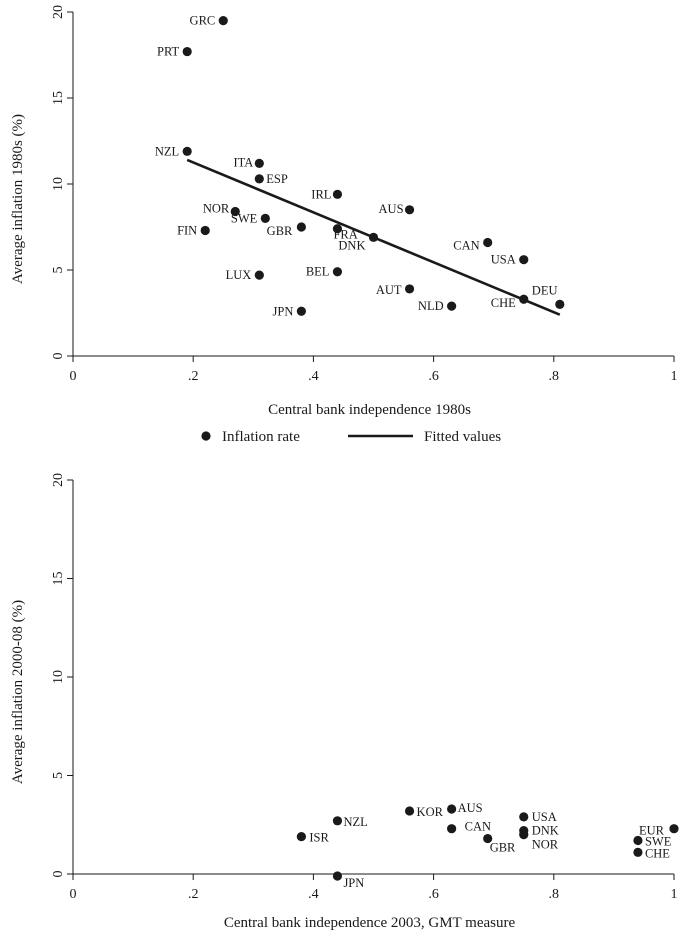 Image resolution: width=686 pixels, height=935 pixels. Describe the element at coordinates (545, 290) in the screenshot. I see `point-label-deu: DEU` at that location.